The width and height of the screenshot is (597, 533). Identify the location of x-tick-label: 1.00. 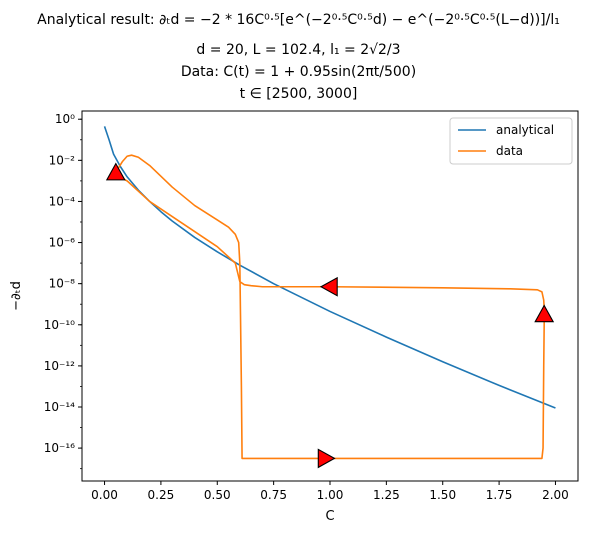
(330, 495).